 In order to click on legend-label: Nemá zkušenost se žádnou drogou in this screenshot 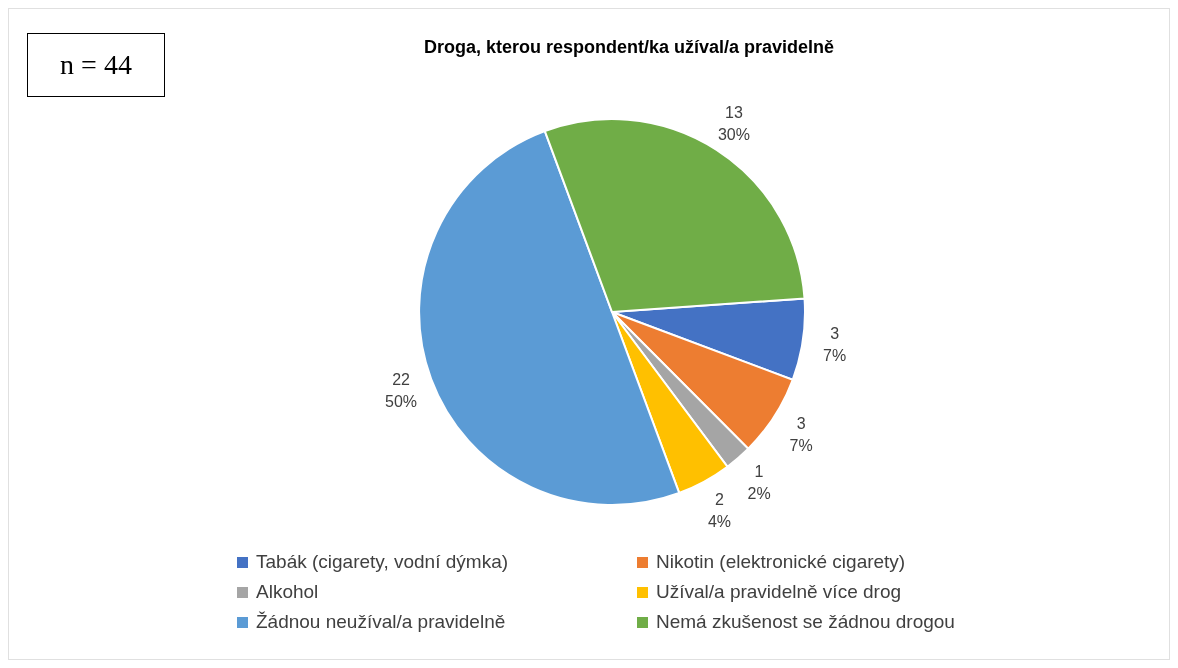, I will do `click(805, 622)`.